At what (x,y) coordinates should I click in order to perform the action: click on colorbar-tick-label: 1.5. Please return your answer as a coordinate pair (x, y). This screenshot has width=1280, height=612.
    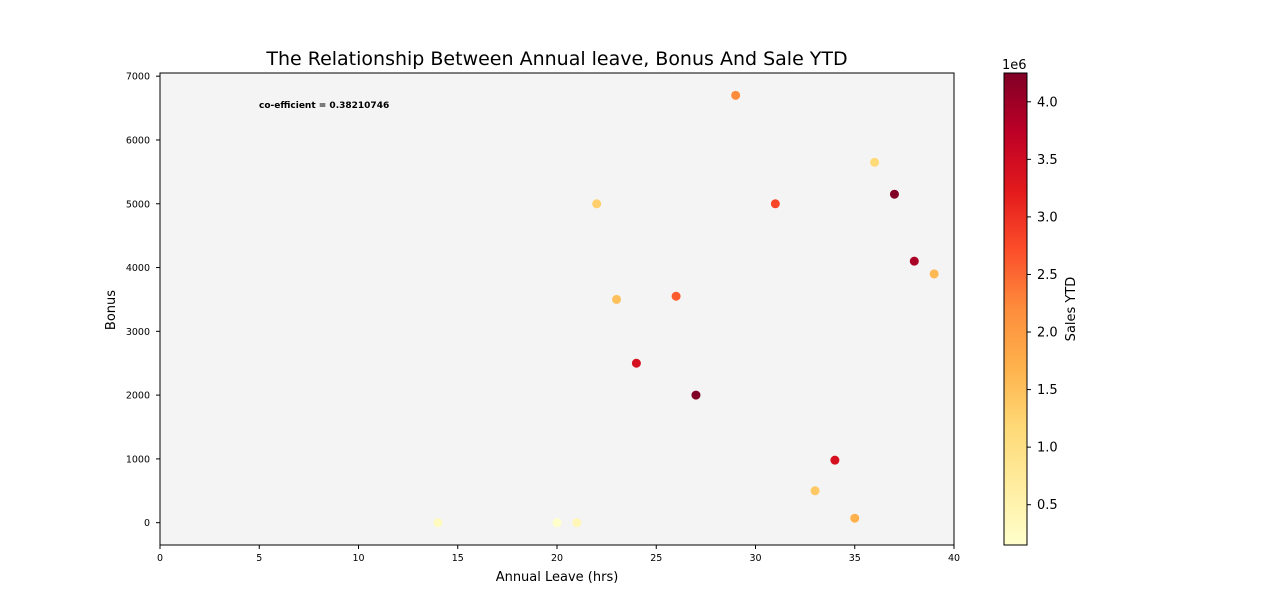
    Looking at the image, I should click on (1047, 390).